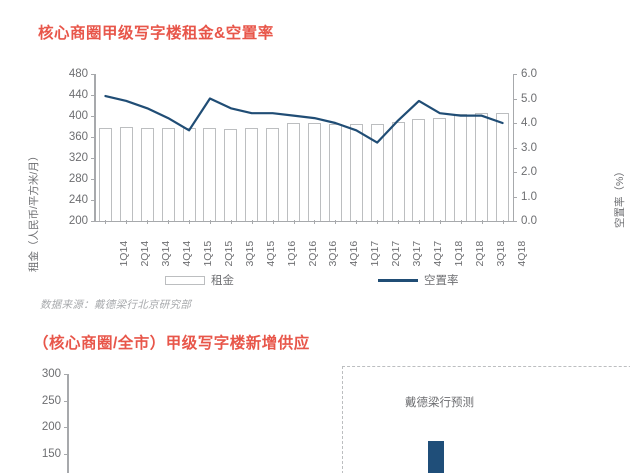  What do you see at coordinates (78, 116) in the screenshot?
I see `y-axis-tick-label-left: 400` at bounding box center [78, 116].